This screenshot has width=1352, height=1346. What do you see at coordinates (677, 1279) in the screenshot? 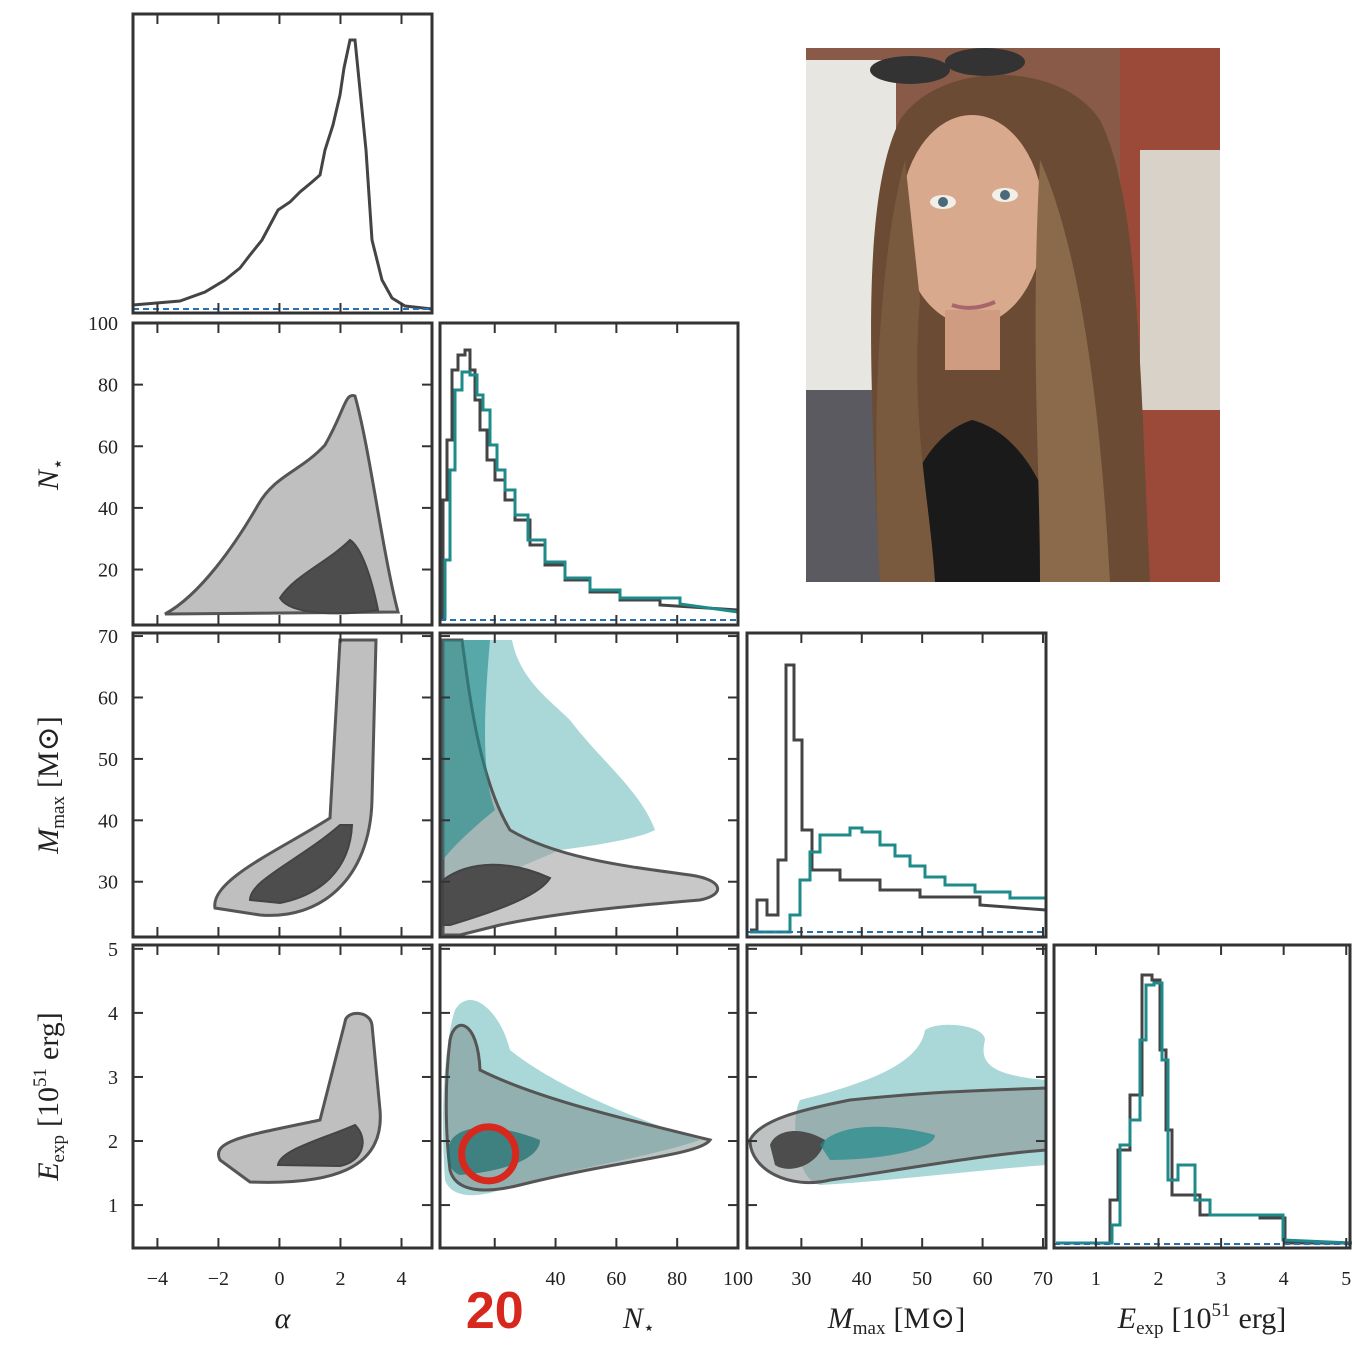
I see `x-tick-label: 80` at bounding box center [677, 1279].